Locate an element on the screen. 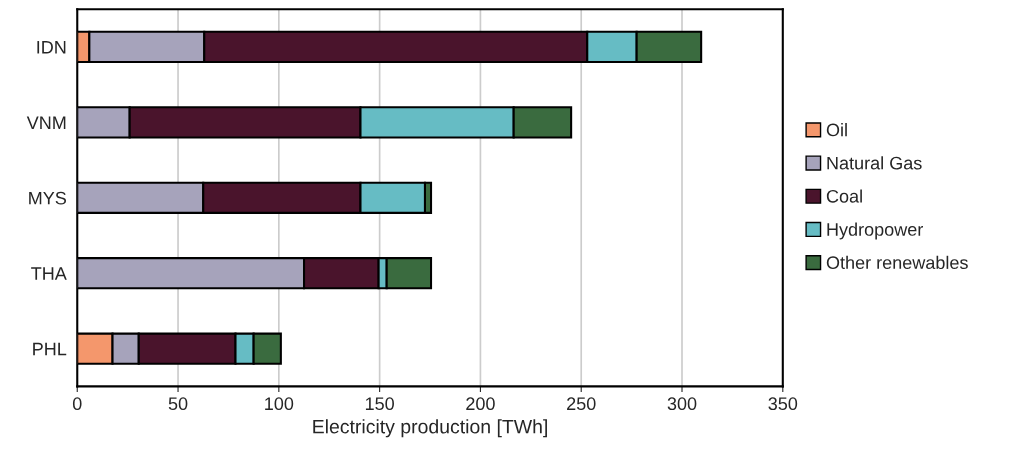 This screenshot has height=460, width=1030. y-tick-label: PHL is located at coordinates (50, 349).